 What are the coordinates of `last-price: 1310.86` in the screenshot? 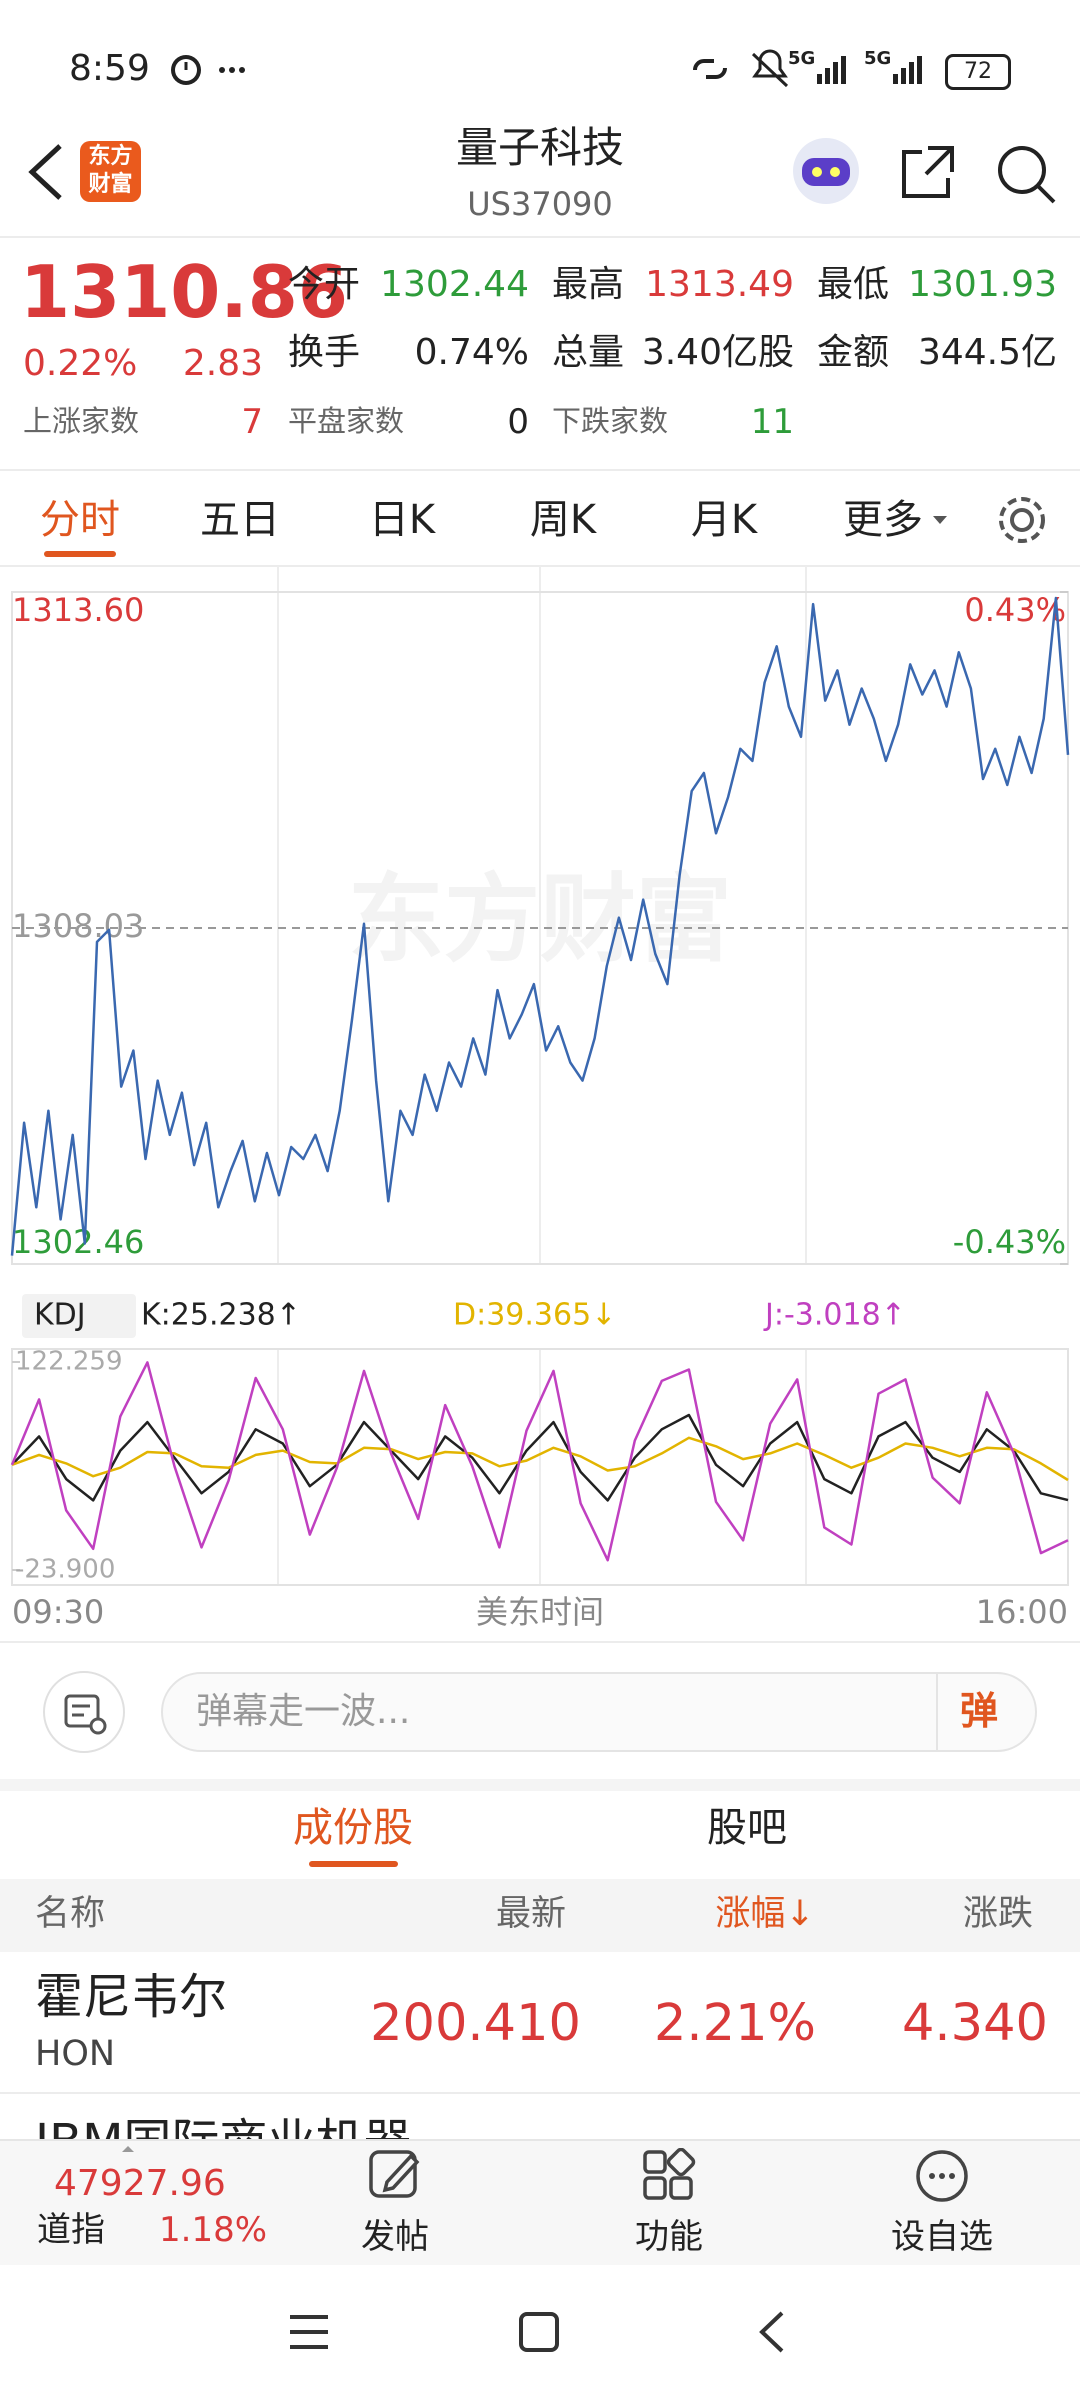 It's located at (184, 292).